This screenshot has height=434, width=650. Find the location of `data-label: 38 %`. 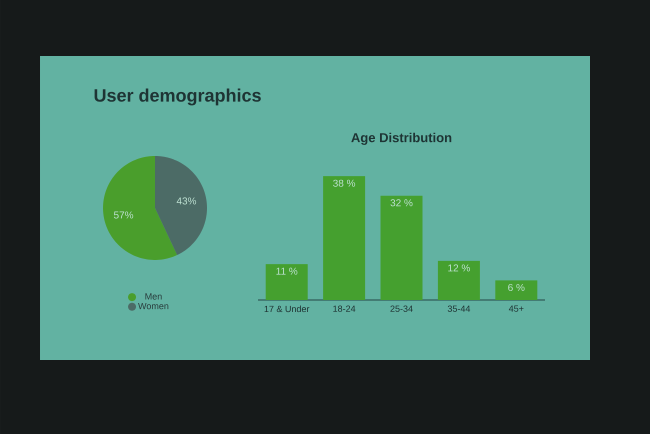

data-label: 38 % is located at coordinates (344, 183).